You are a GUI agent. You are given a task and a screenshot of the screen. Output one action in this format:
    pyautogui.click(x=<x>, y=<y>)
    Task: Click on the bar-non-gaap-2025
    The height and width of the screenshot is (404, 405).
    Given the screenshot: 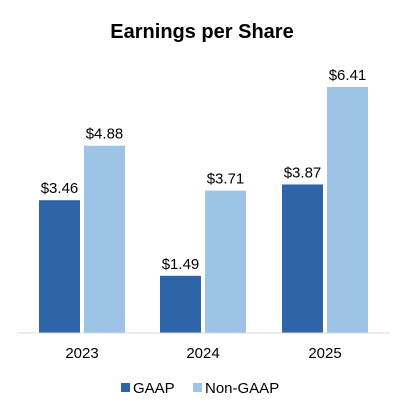 What is the action you would take?
    pyautogui.click(x=347, y=210)
    